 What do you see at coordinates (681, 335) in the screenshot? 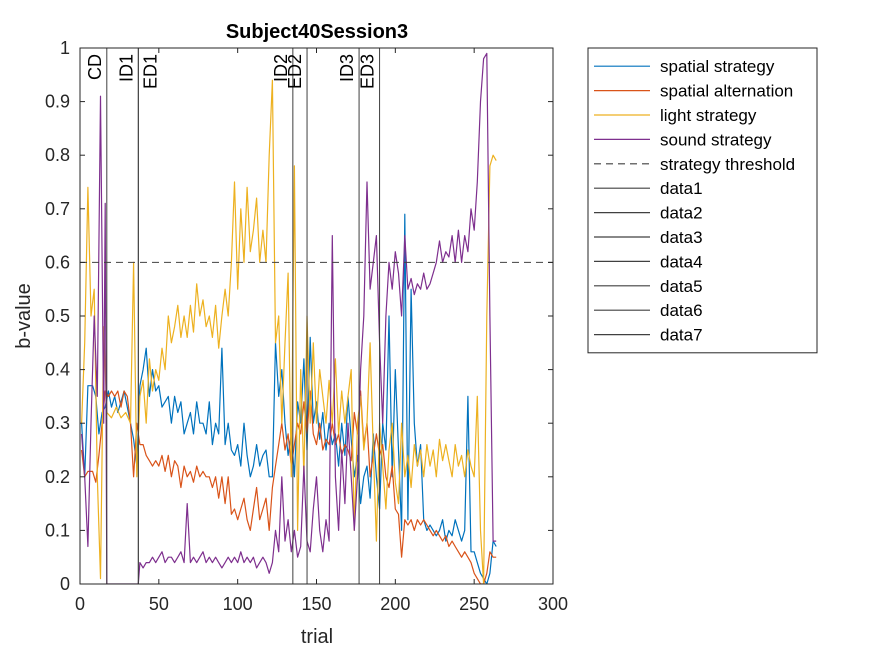
I see `legend-entry-data7: data7` at bounding box center [681, 335].